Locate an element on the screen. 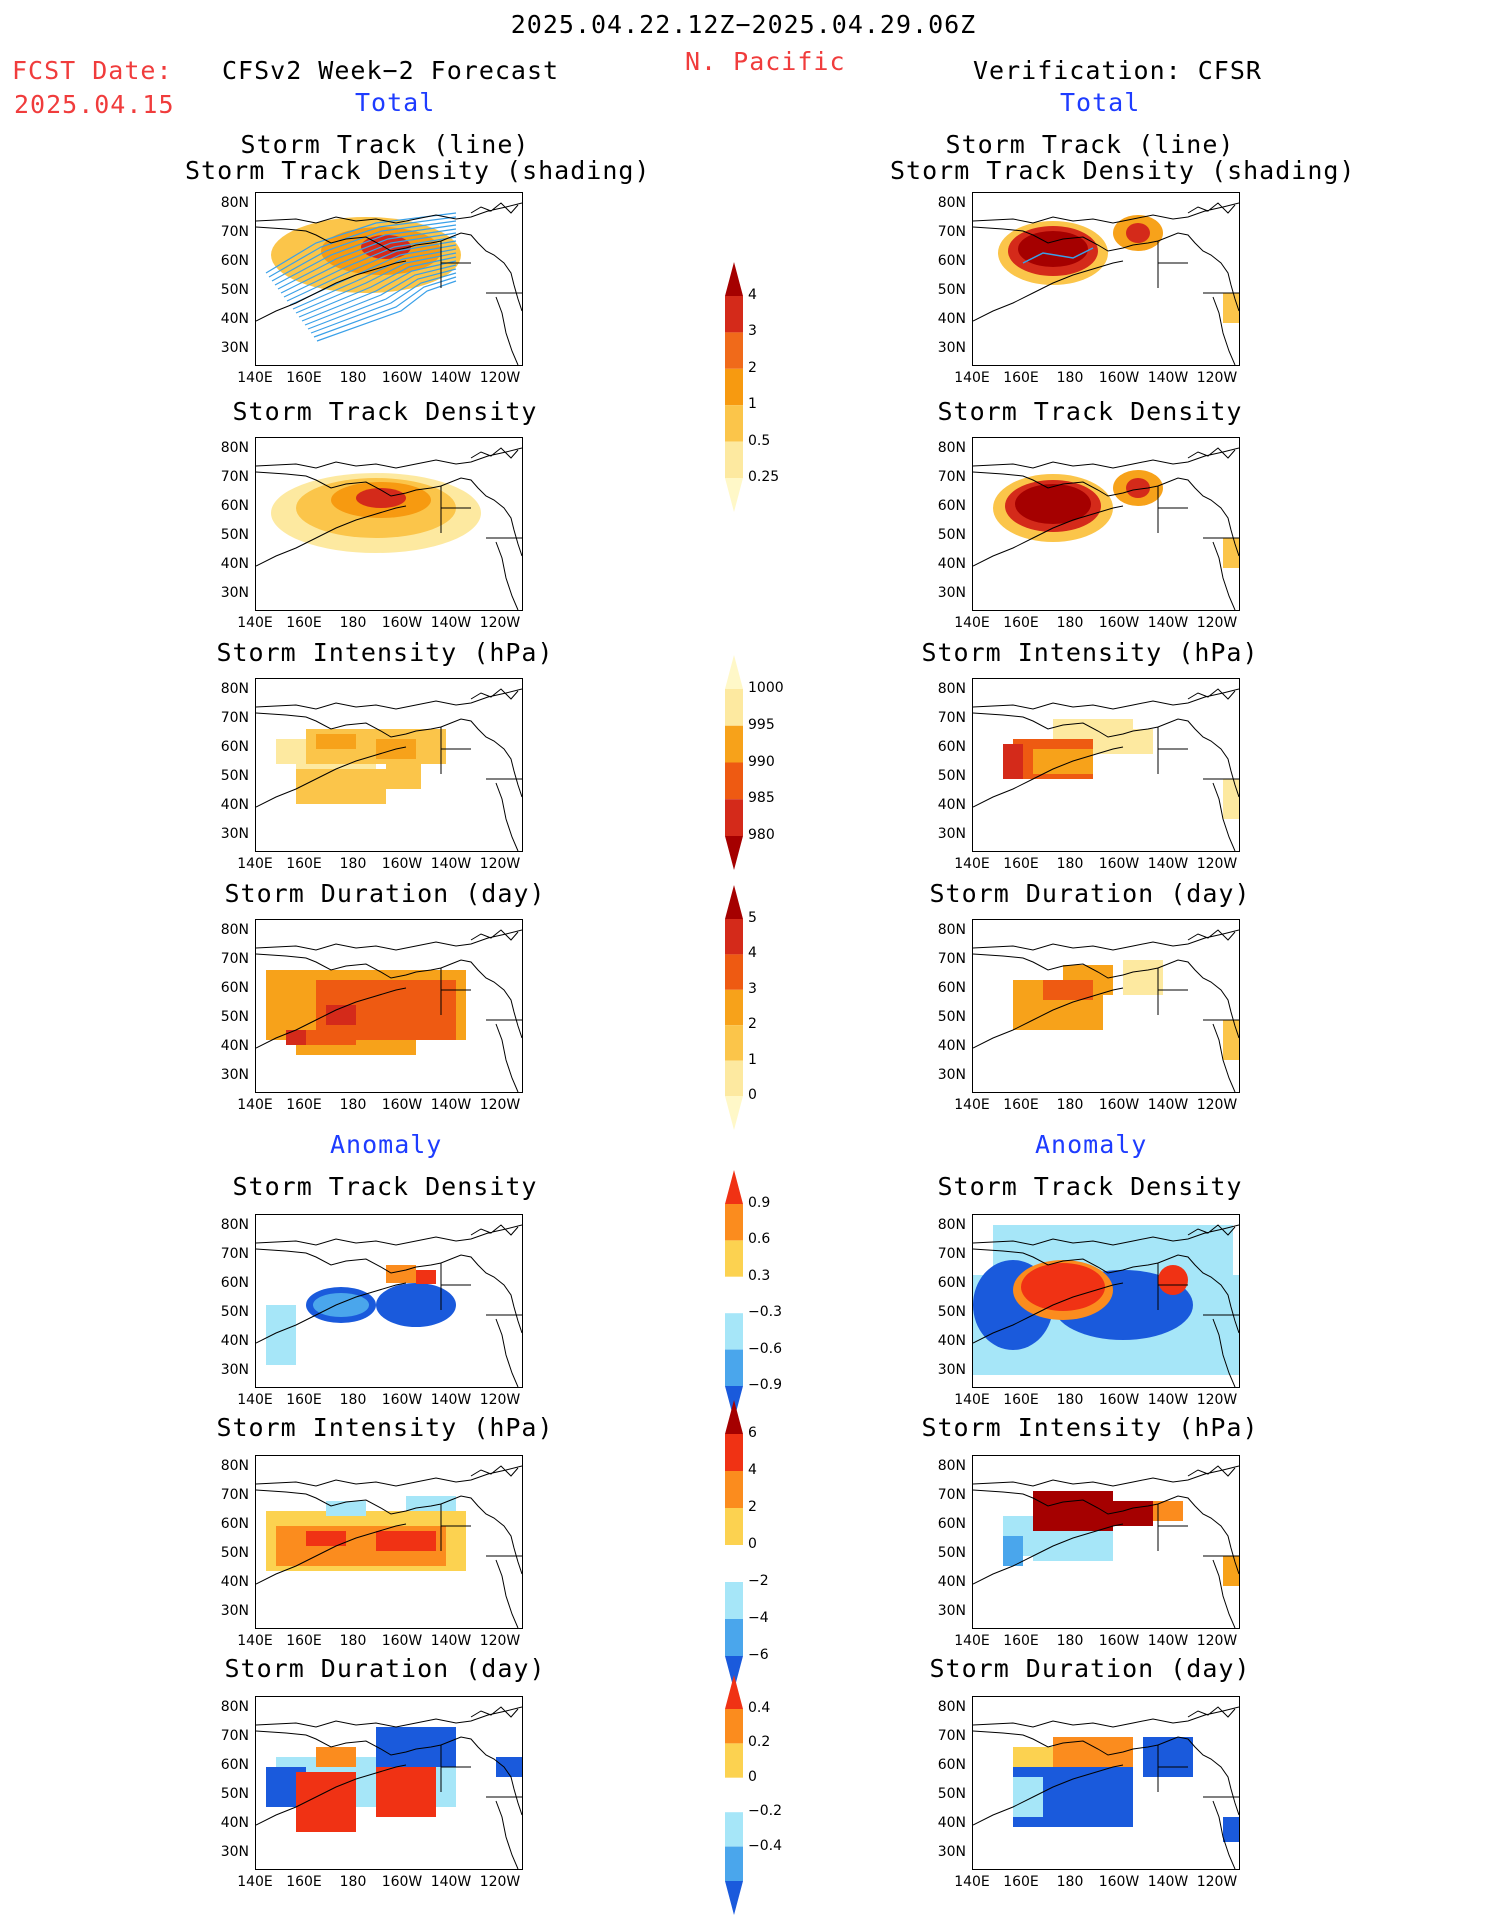 This screenshot has width=1487, height=1925. colorbar-label: 1 is located at coordinates (752, 404).